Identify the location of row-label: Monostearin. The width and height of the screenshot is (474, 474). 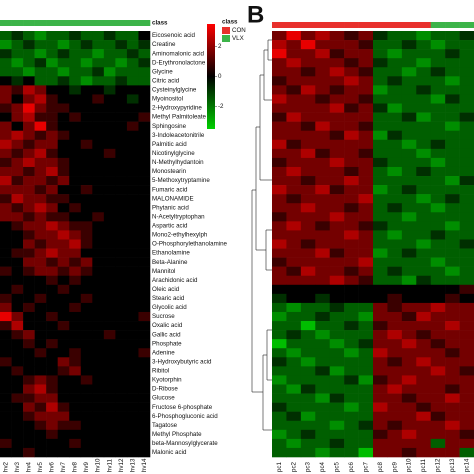
(169, 171).